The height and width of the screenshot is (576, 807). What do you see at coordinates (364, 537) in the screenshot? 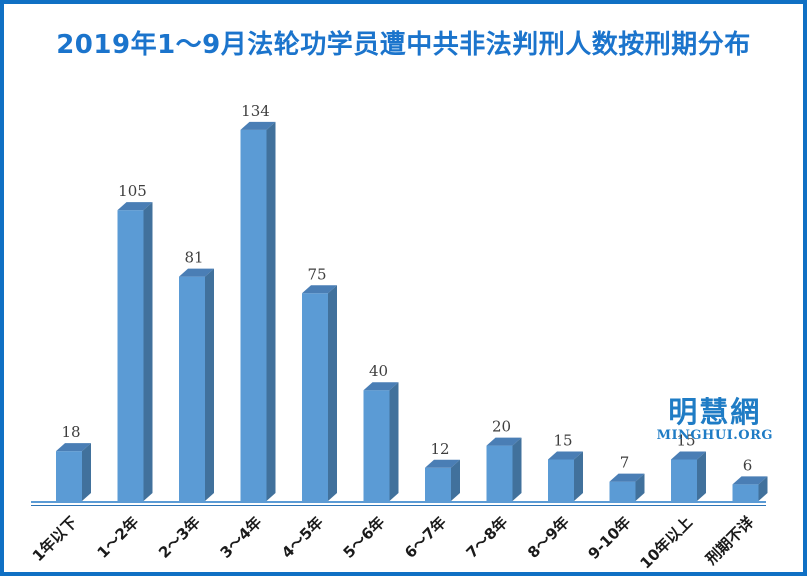
I see `x-axis-category-label: 5～6年` at bounding box center [364, 537].